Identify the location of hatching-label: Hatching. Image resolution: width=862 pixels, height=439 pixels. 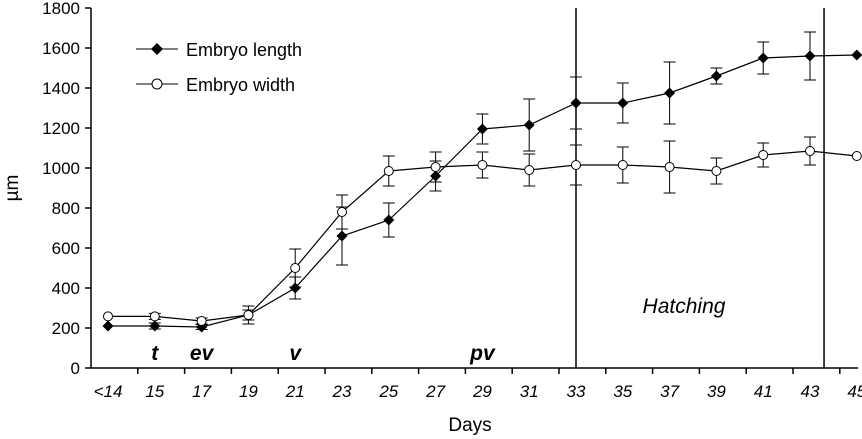
(684, 306).